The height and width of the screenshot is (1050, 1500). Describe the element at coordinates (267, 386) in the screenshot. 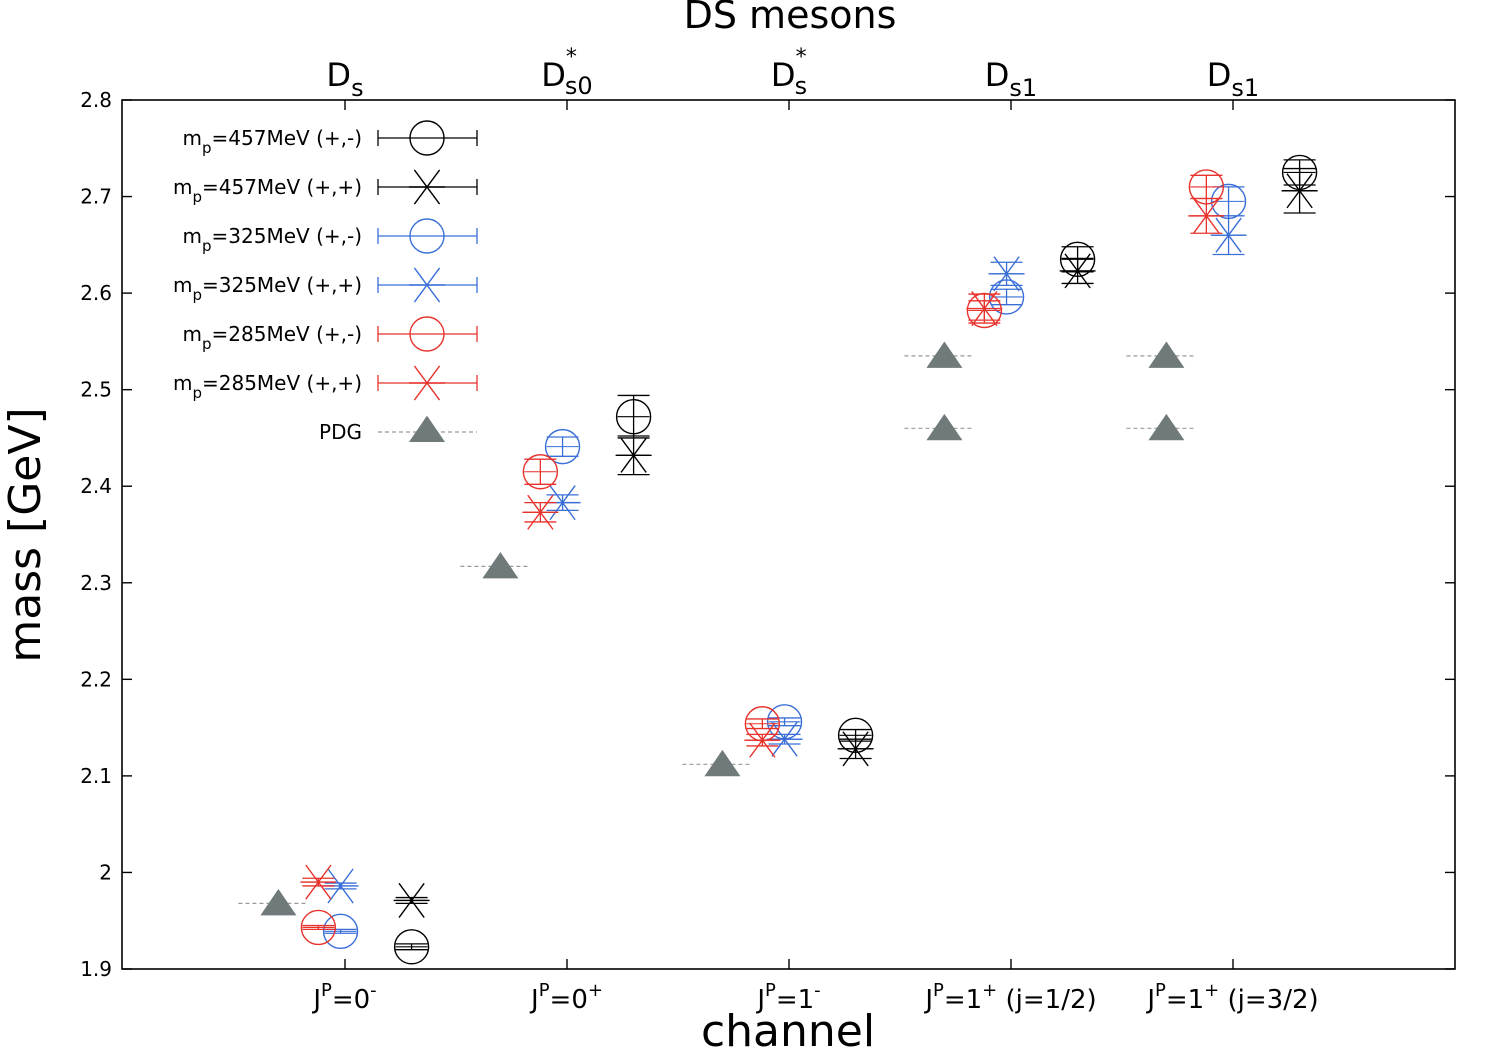

I see `legend-label: mp=285MeV (+,+)` at that location.